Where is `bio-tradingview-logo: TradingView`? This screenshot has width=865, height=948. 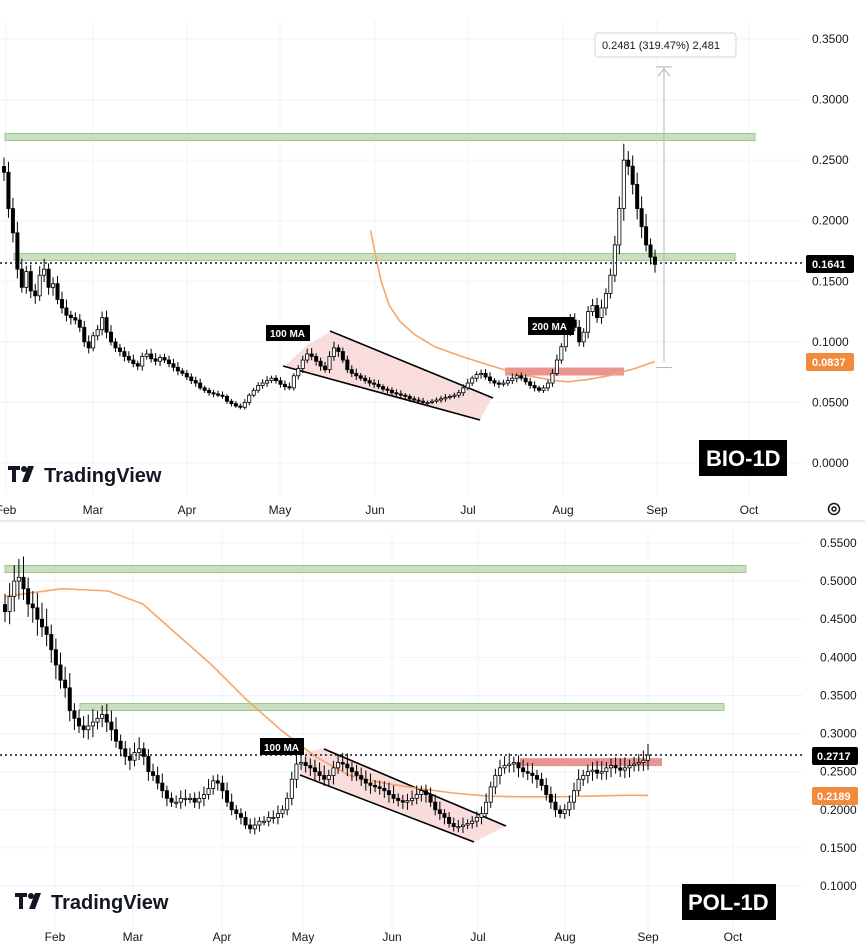
bio-tradingview-logo: TradingView is located at coordinates (85, 476).